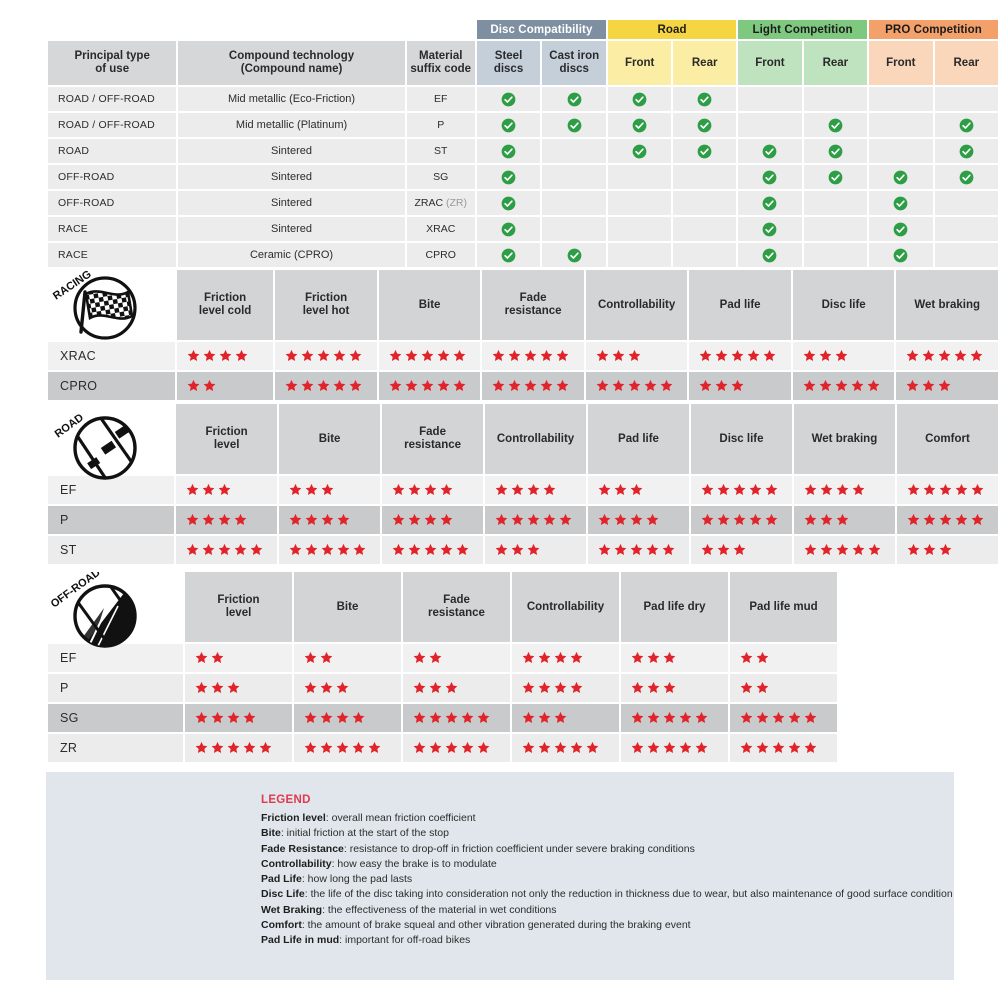 The image size is (1000, 1000). What do you see at coordinates (300, 940) in the screenshot?
I see `legend-term: Pad Life in mud` at bounding box center [300, 940].